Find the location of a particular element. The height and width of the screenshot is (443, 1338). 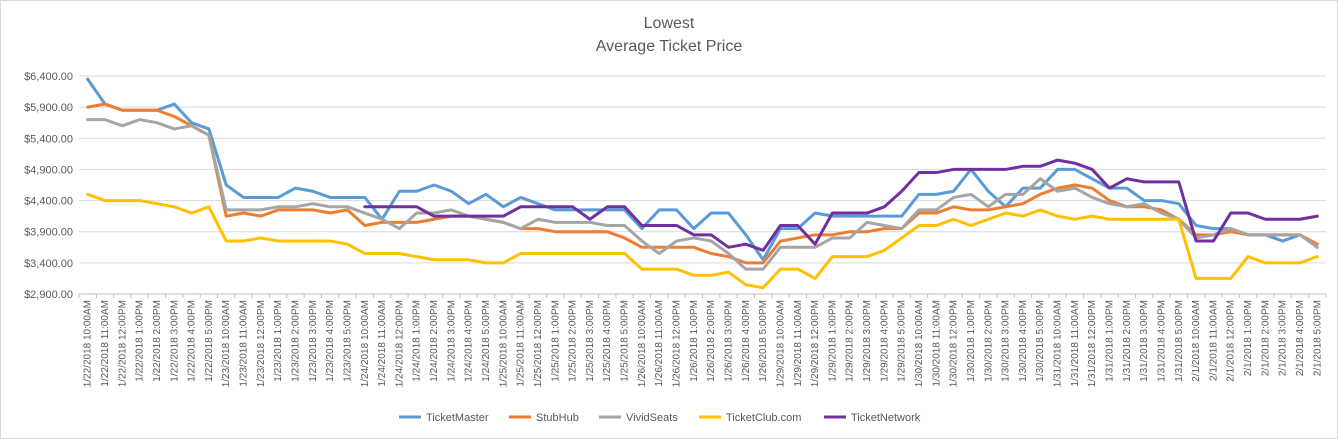

x-tick-label: 1/23/2018 12:00PM is located at coordinates (261, 343).